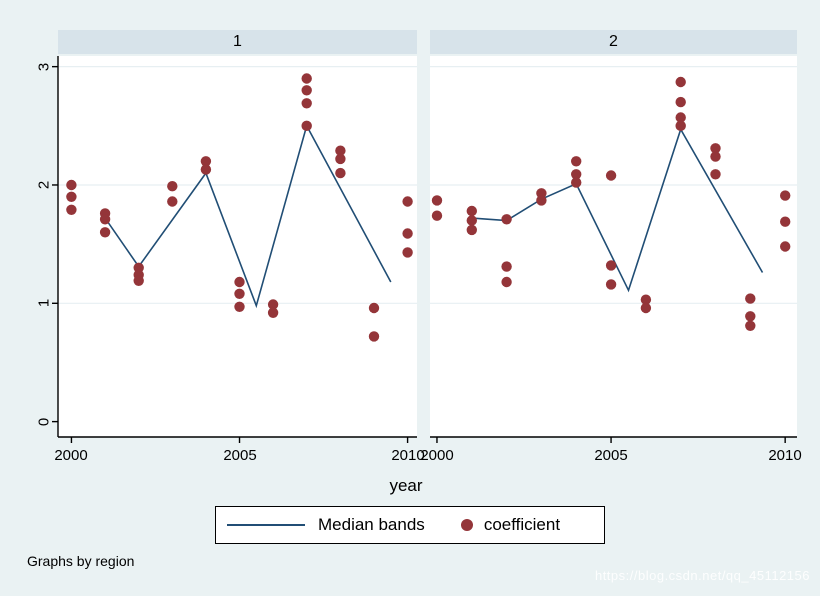 The height and width of the screenshot is (596, 820). I want to click on legend: Median bands coefficient, so click(410, 525).